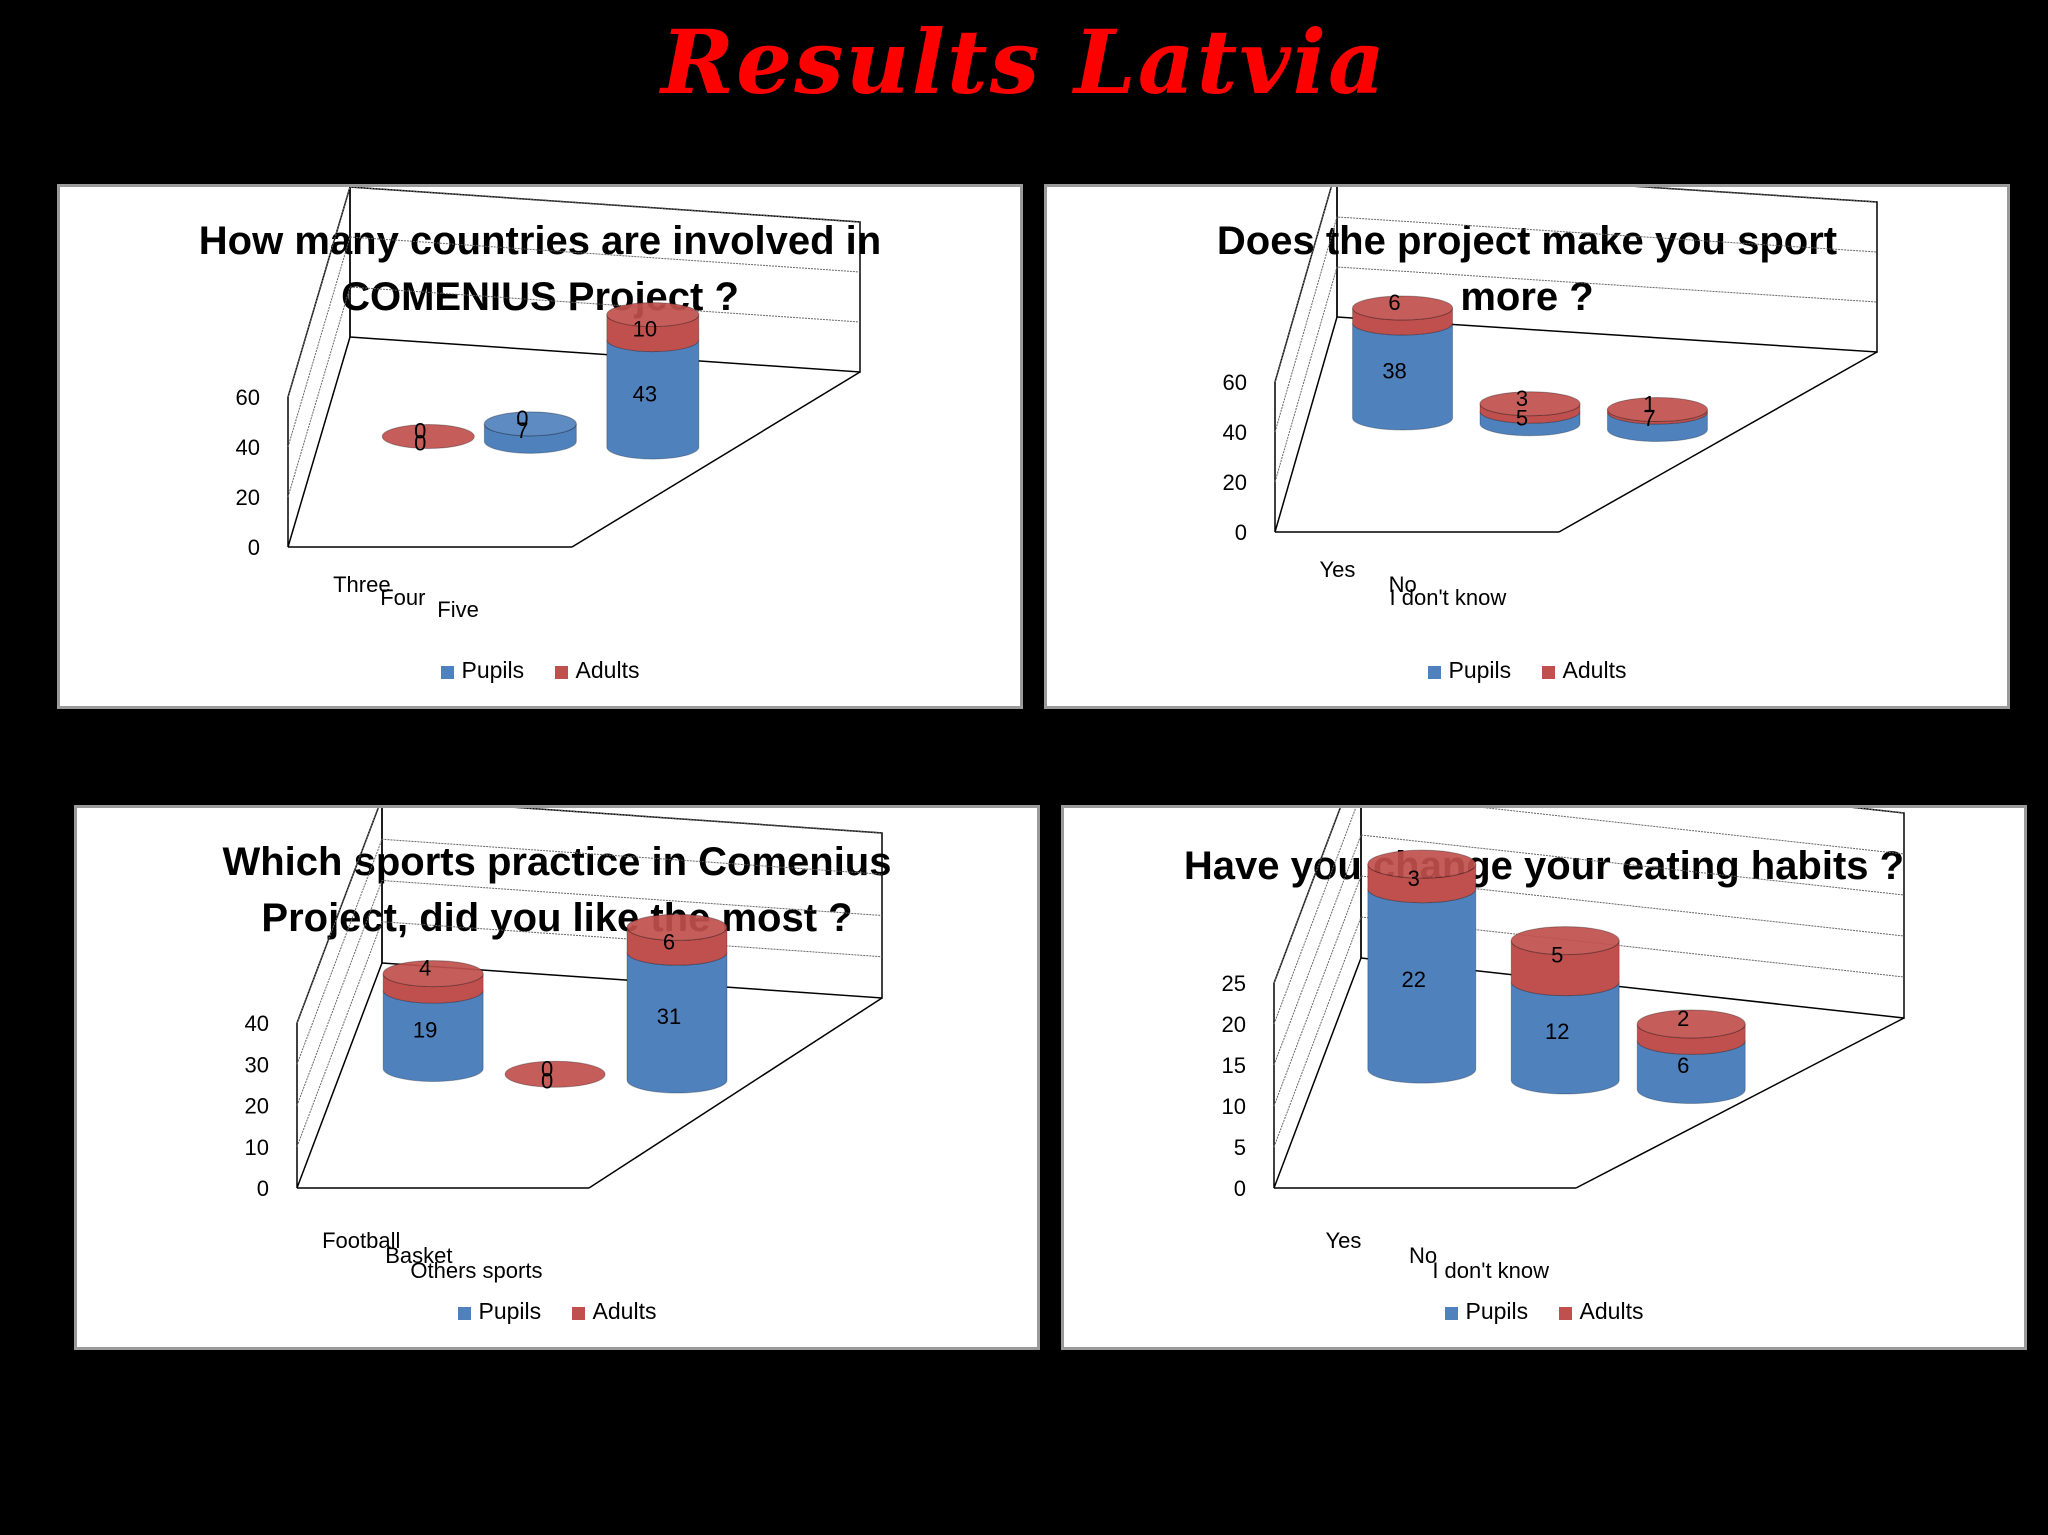 This screenshot has height=1535, width=2048. What do you see at coordinates (1235, 432) in the screenshot?
I see `y-tick-label: 40` at bounding box center [1235, 432].